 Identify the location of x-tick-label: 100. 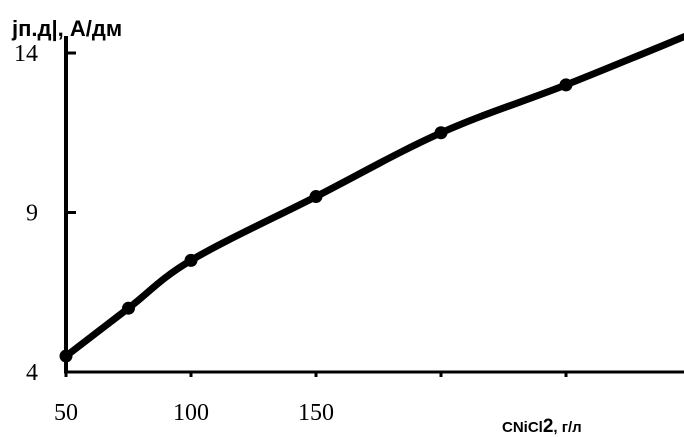
(191, 413).